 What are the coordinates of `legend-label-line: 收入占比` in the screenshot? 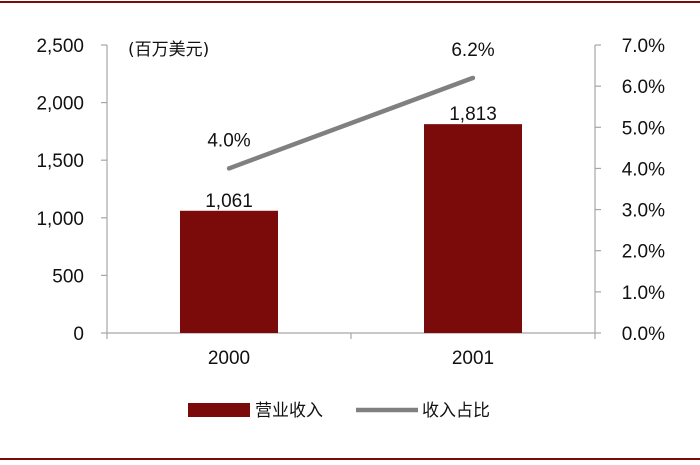 It's located at (456, 411).